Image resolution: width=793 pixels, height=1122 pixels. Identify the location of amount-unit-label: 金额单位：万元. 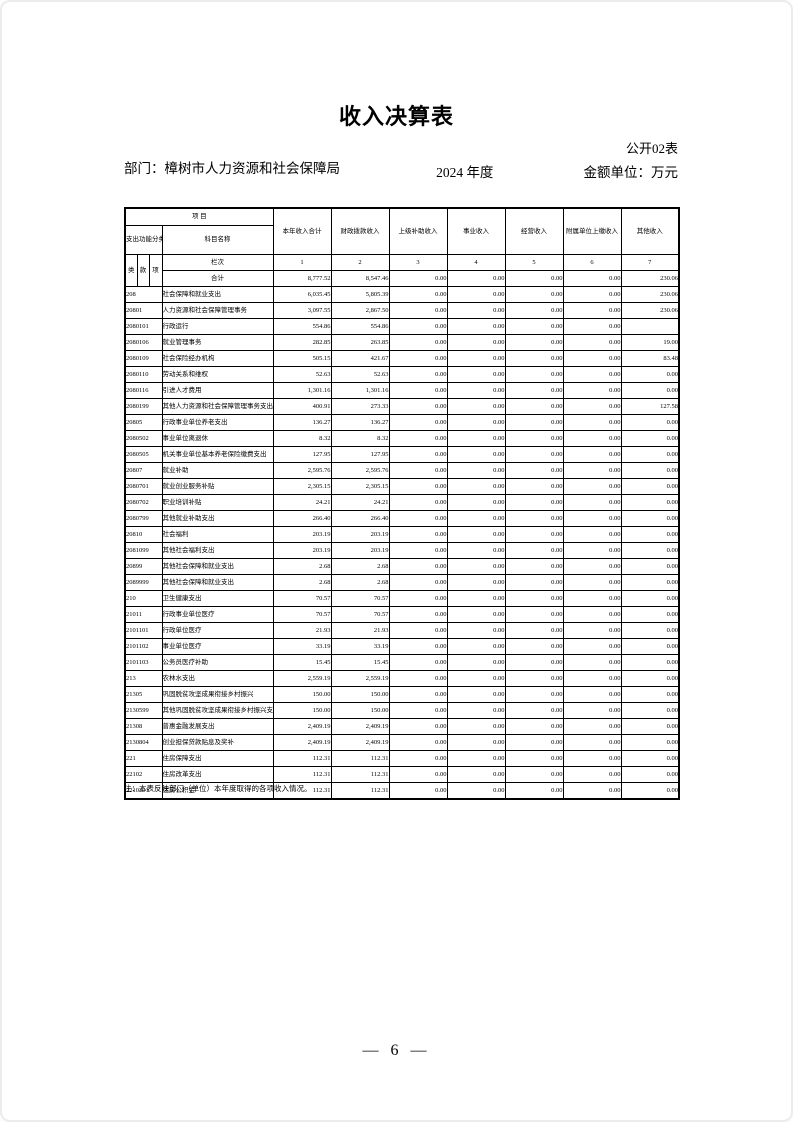
(631, 172).